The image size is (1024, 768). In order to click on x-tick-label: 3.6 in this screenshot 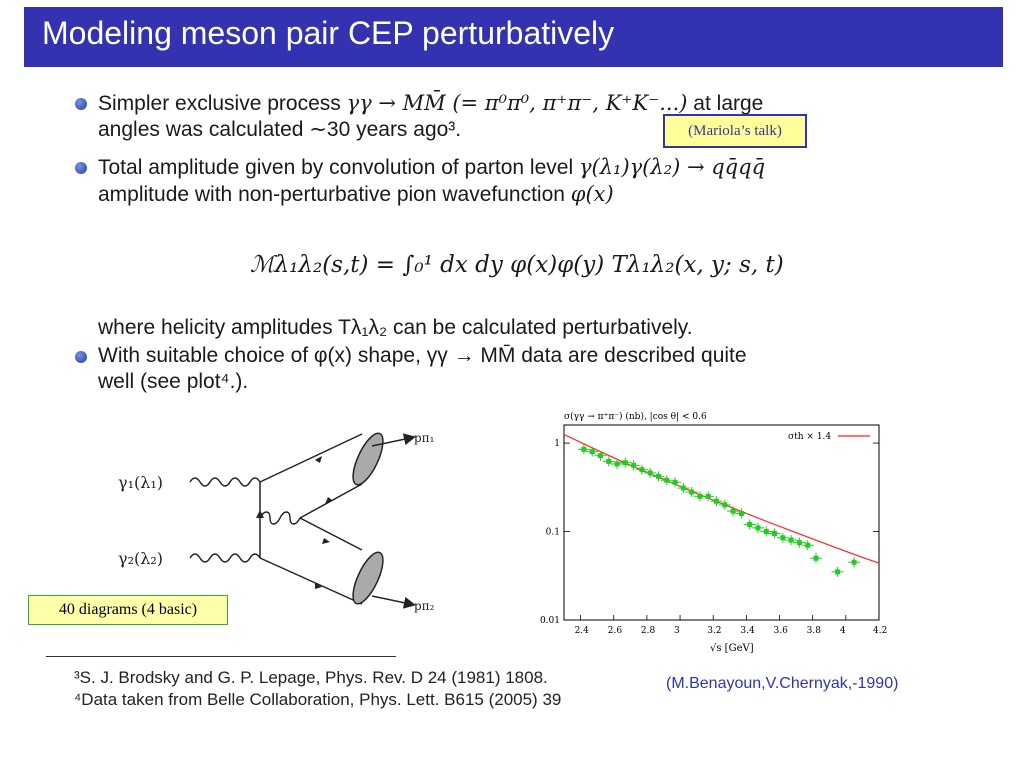, I will do `click(781, 631)`.